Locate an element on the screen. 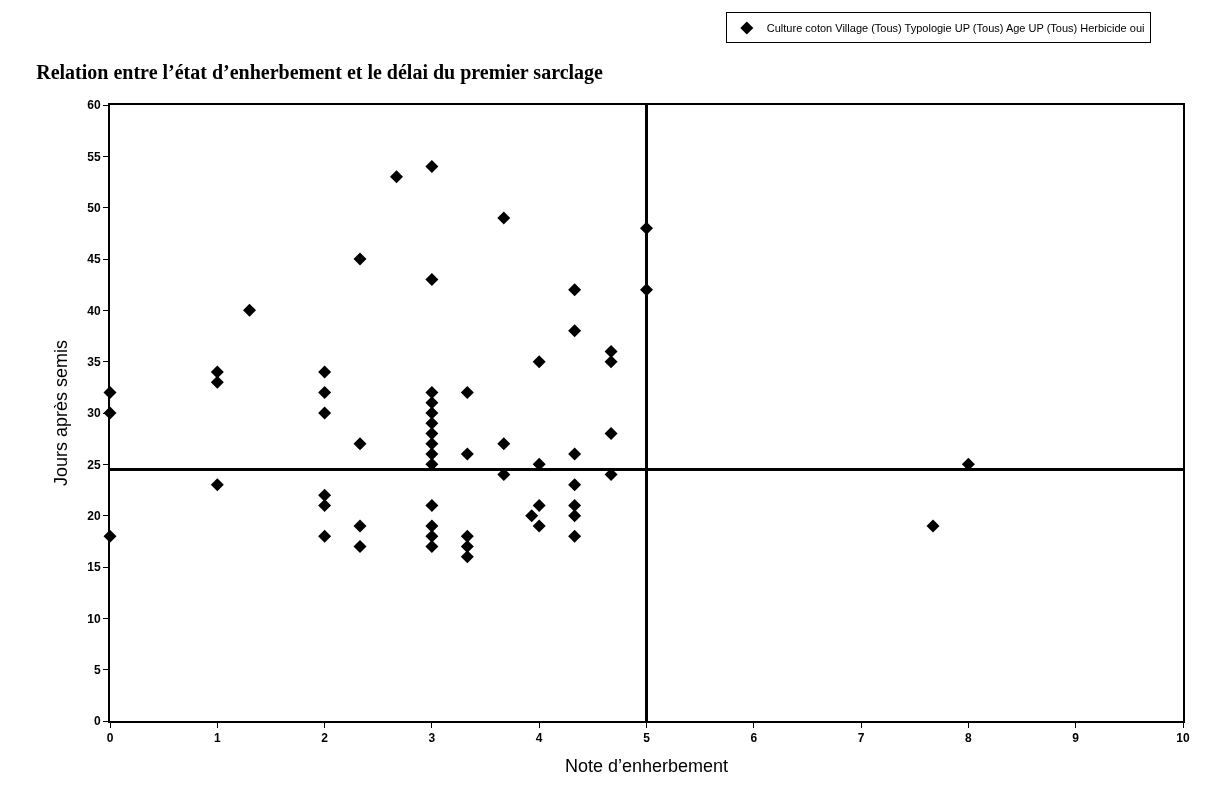  y-tick-label: 10 is located at coordinates (94, 618).